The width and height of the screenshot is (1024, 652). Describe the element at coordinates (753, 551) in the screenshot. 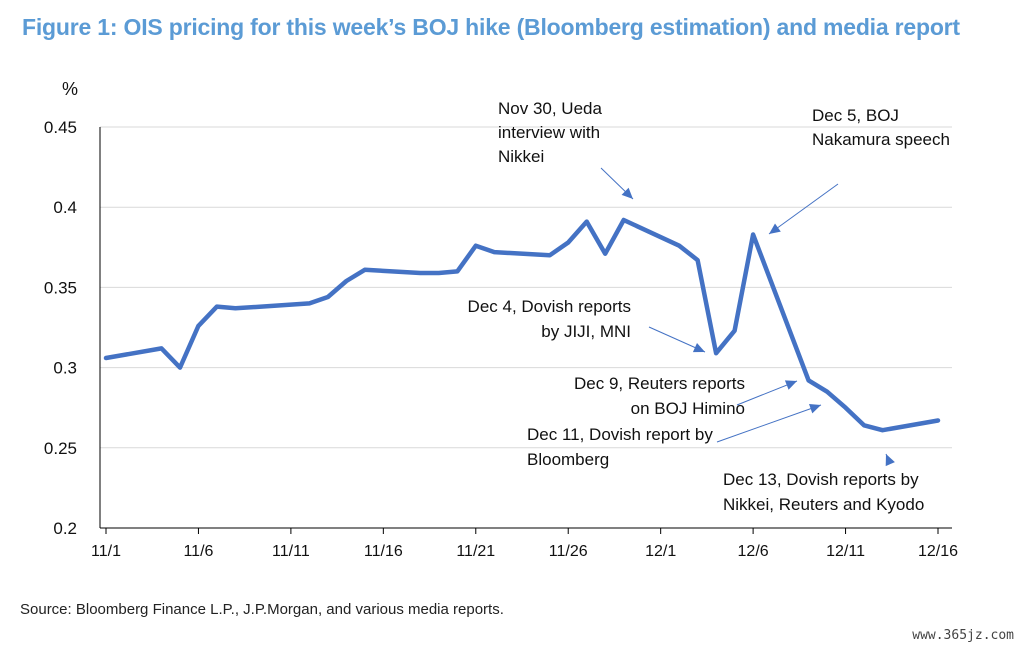

I see `x-tick-label: 12/6` at that location.